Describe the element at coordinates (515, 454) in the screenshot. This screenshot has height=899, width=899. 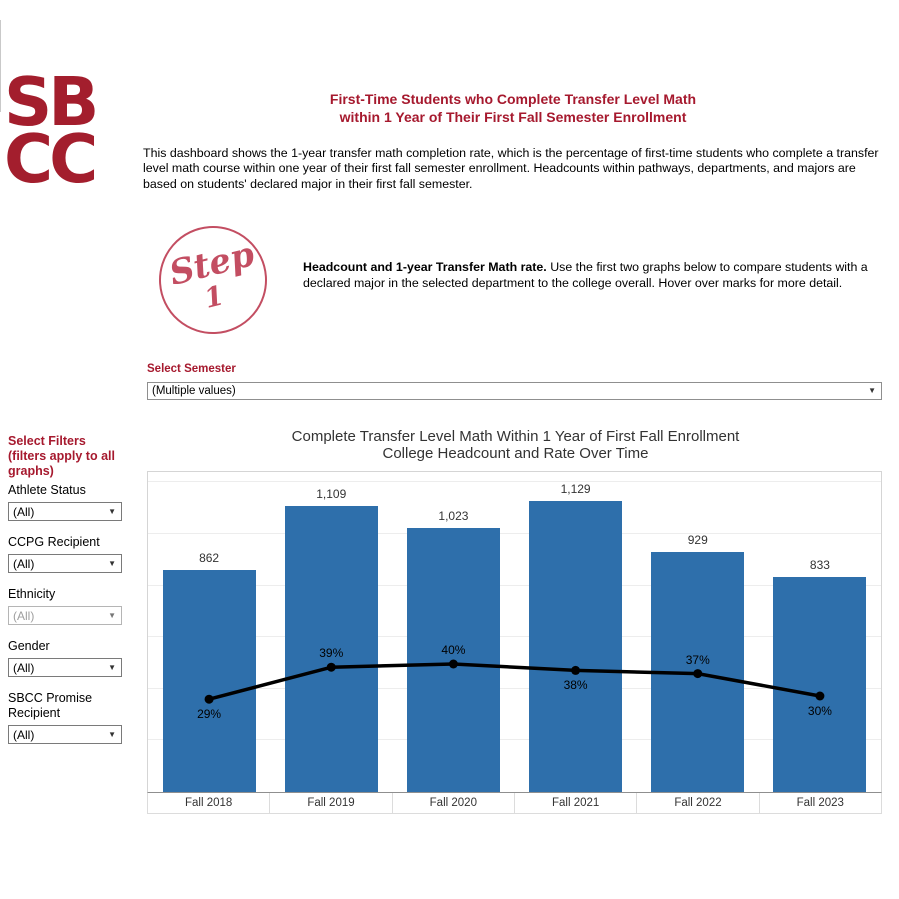
I see `chart-title-line-2: College Headcount and Rate Over Time` at that location.